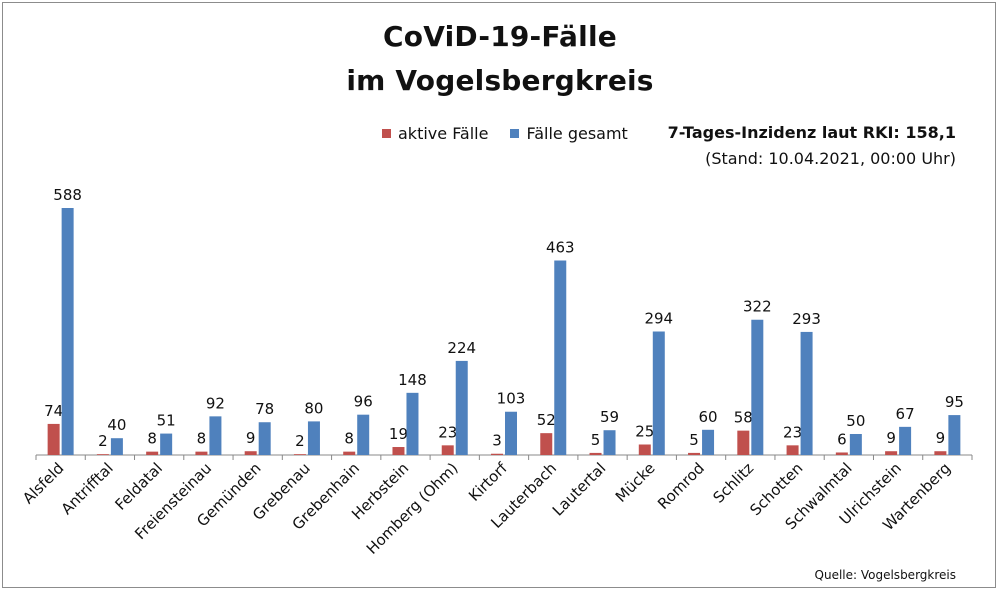  I want to click on data-label-total: 96, so click(363, 402).